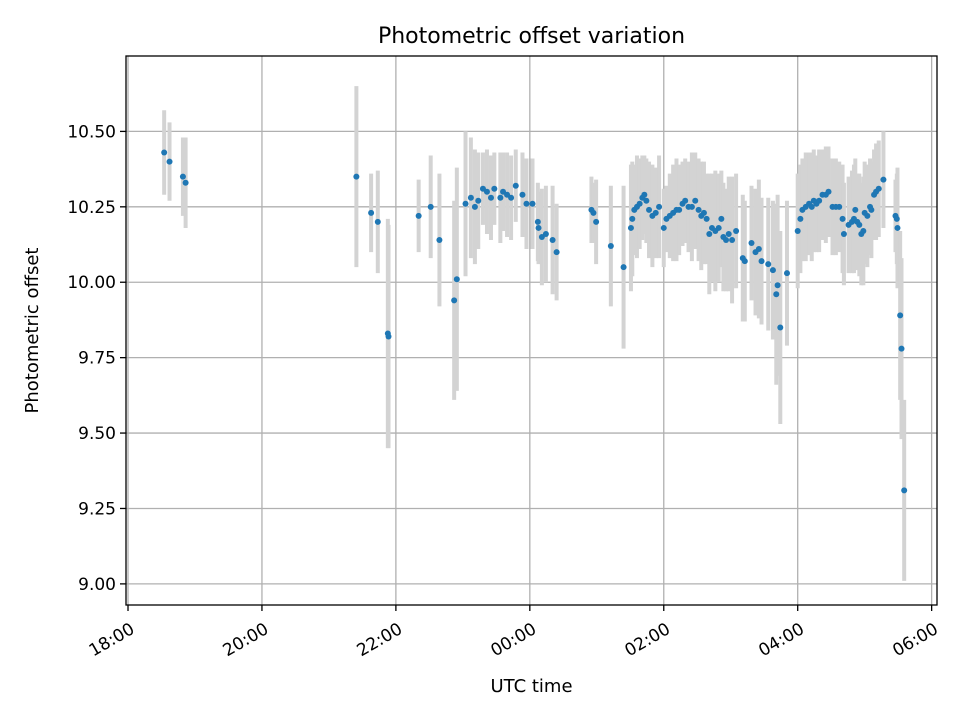 Image resolution: width=960 pixels, height=720 pixels. Describe the element at coordinates (91, 208) in the screenshot. I see `y-tick-label: 10.25` at that location.